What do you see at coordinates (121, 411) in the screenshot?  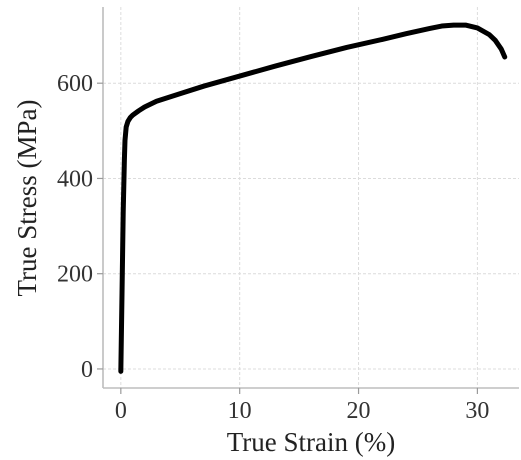 I see `x-tick-label: 0` at bounding box center [121, 411].